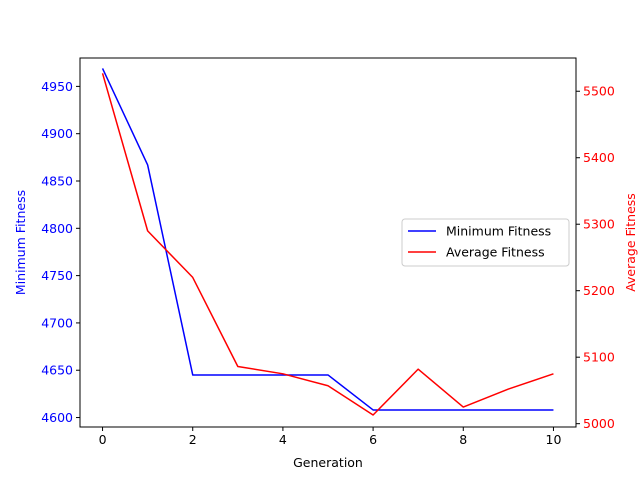 Image resolution: width=640 pixels, height=480 pixels. I want to click on left-tick-label: 4950, so click(57, 86).